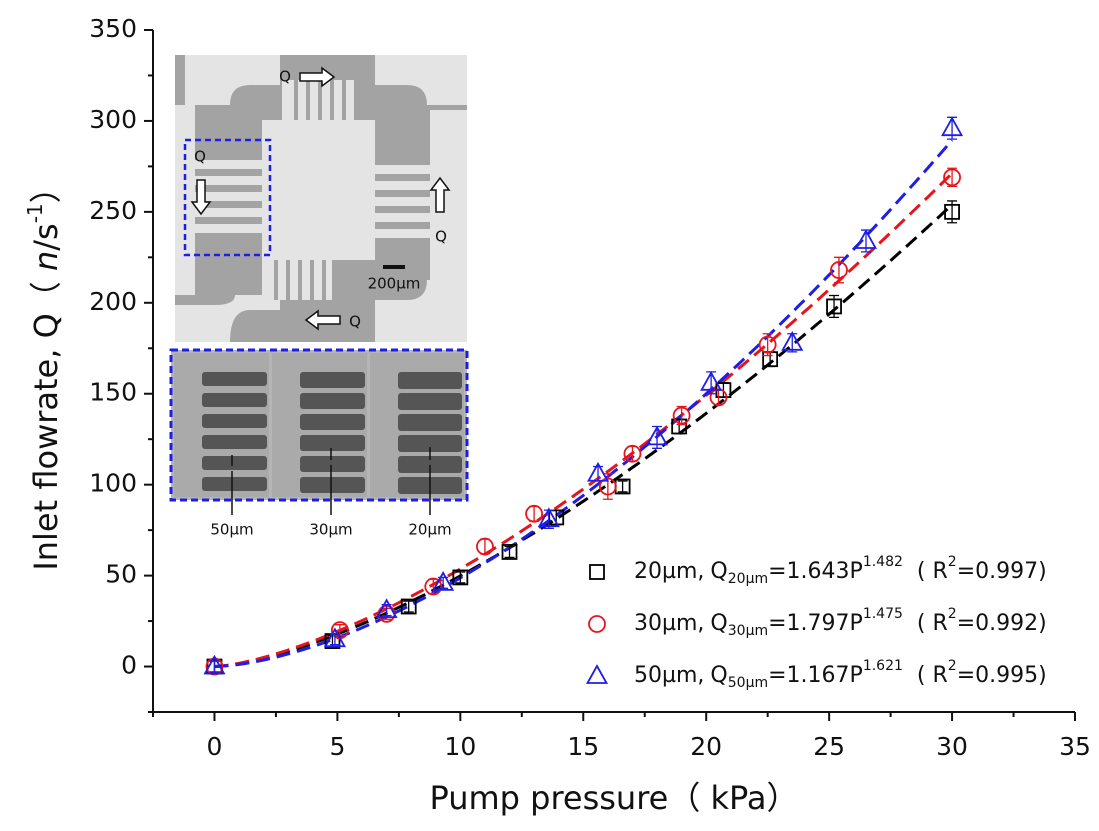 This screenshot has width=1099, height=831. What do you see at coordinates (319, 425) in the screenshot?
I see `zoom-panel-border` at bounding box center [319, 425].